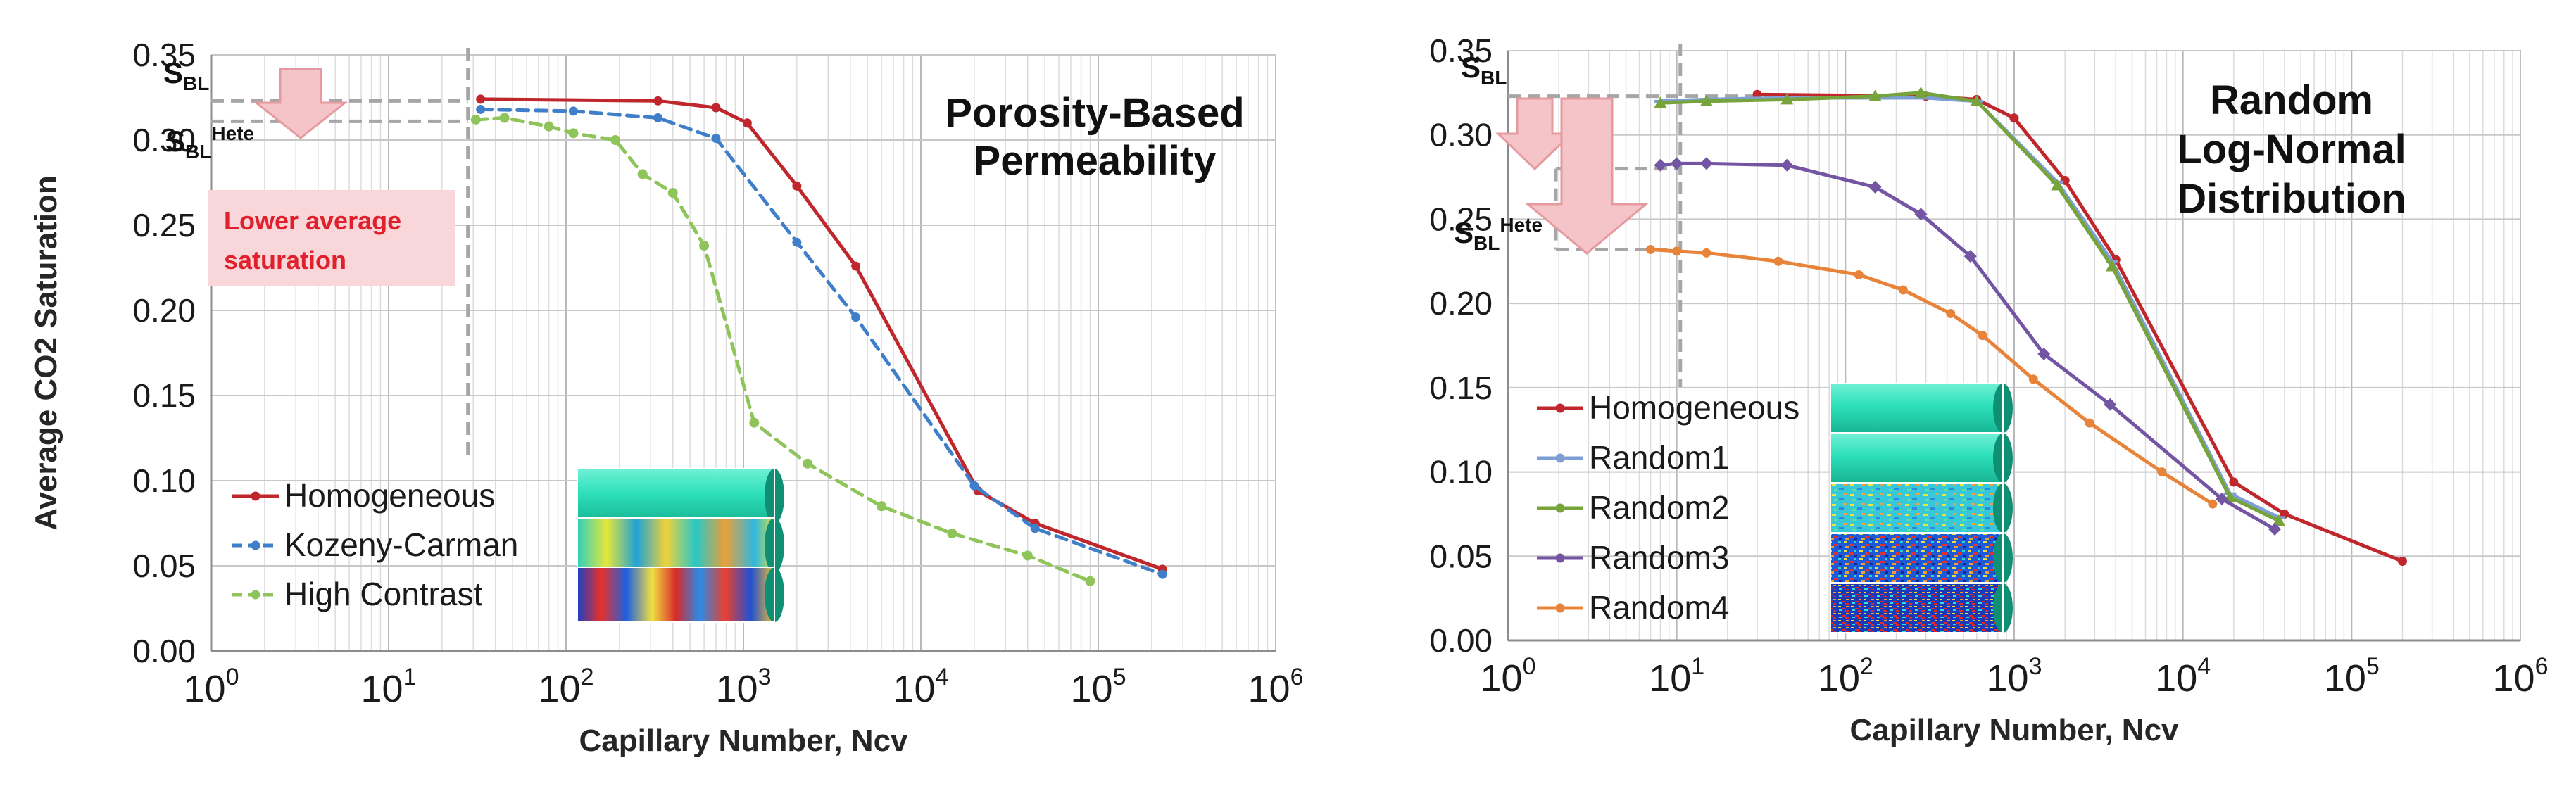 This screenshot has width=2576, height=803. I want to click on right-x-tick-label: 10², so click(1845, 676).